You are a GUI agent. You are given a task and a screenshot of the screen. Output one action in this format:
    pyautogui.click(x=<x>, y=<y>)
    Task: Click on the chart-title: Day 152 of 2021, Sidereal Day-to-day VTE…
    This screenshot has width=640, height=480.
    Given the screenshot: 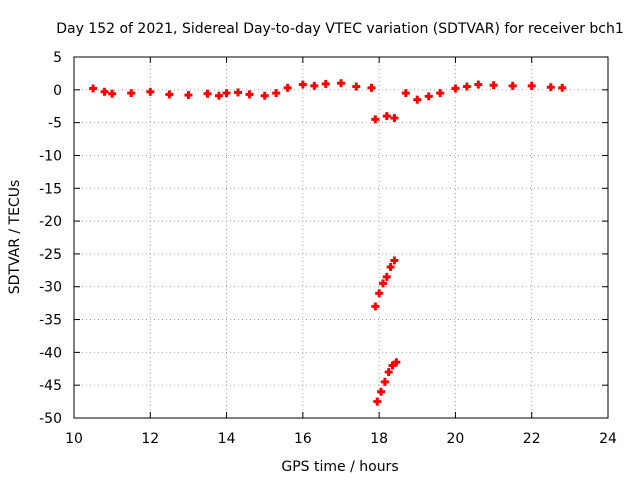 What is the action you would take?
    pyautogui.click(x=340, y=29)
    